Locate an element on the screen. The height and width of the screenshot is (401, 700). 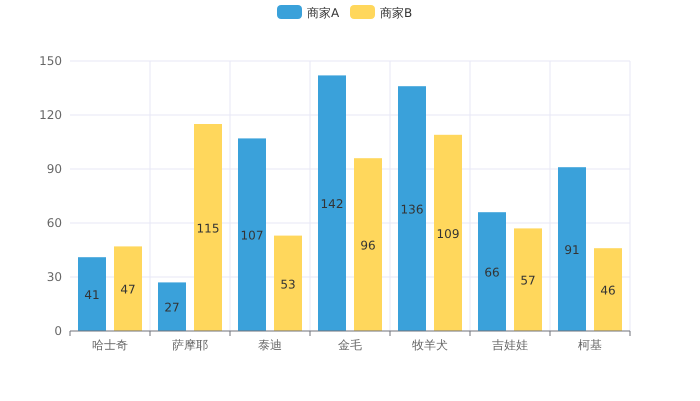
data-label: 107 is located at coordinates (252, 235).